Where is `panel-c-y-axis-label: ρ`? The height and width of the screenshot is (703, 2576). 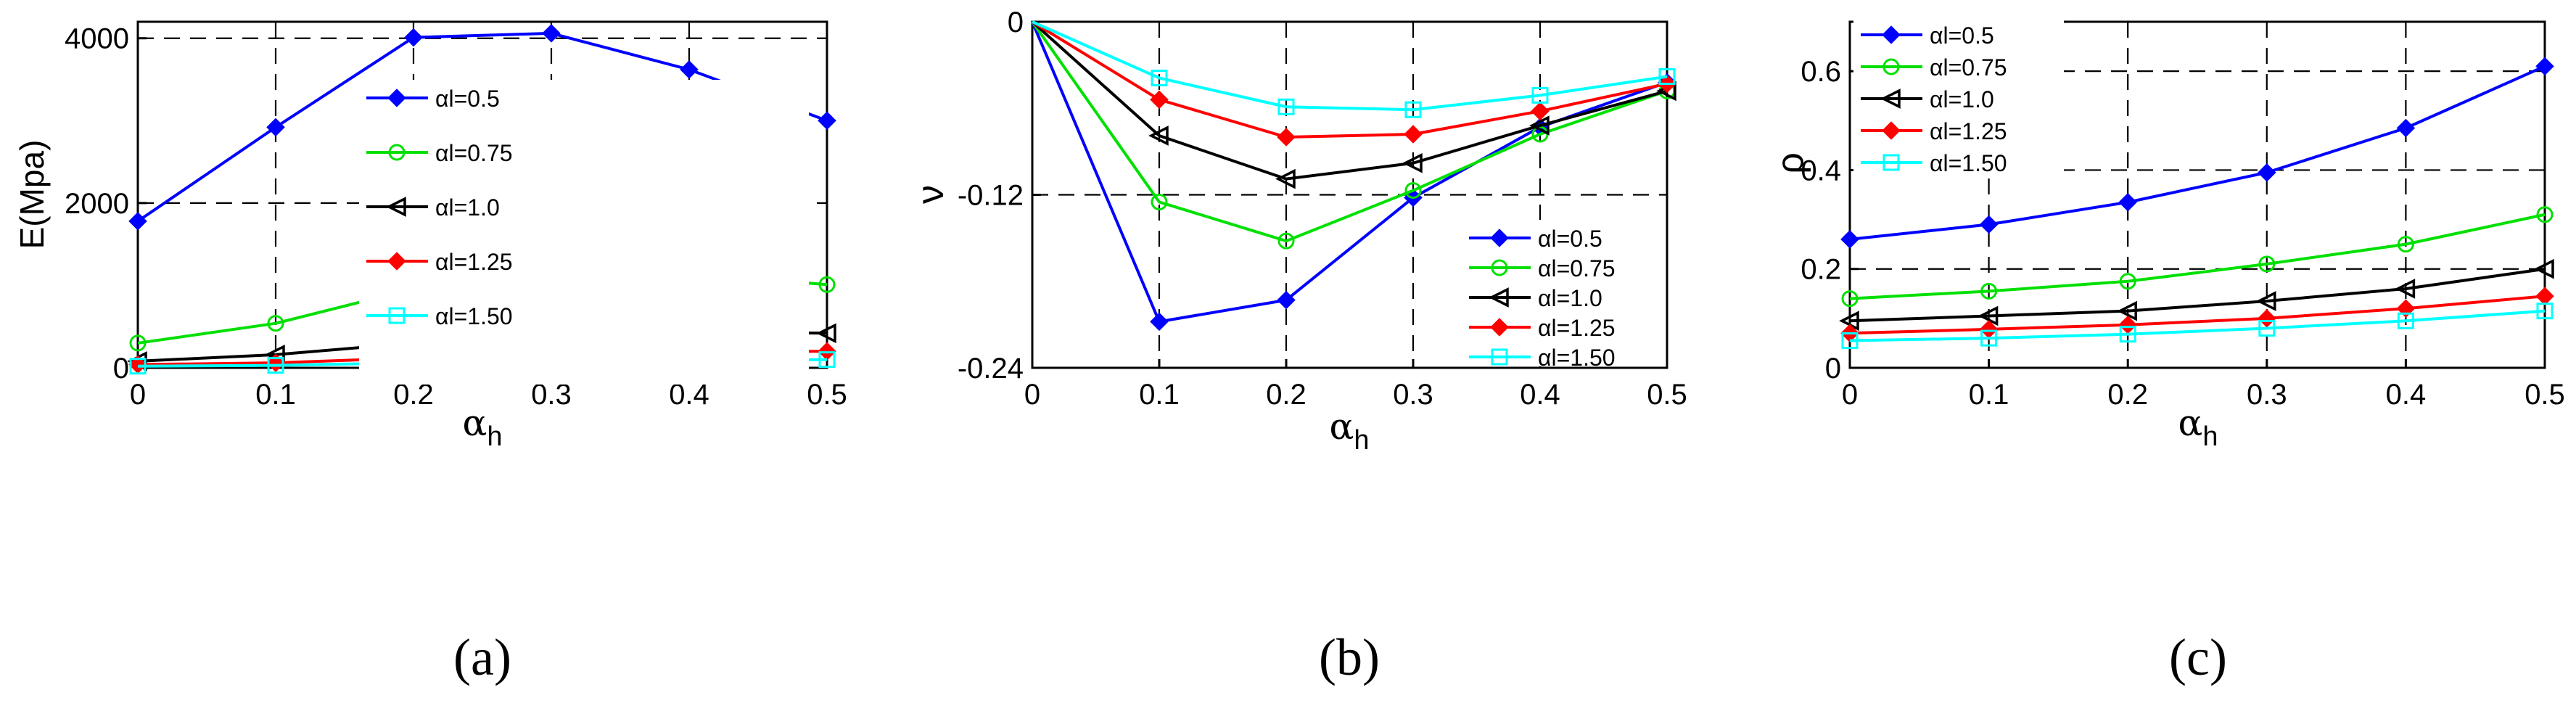 panel-c-y-axis-label: ρ is located at coordinates (1790, 163).